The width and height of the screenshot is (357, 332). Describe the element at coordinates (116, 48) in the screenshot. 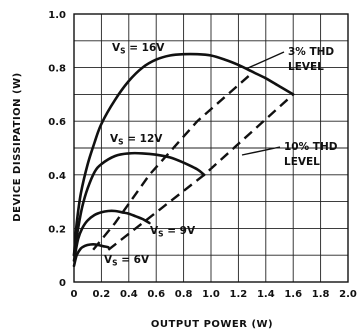

I see `series-label-16v-main: V` at that location.